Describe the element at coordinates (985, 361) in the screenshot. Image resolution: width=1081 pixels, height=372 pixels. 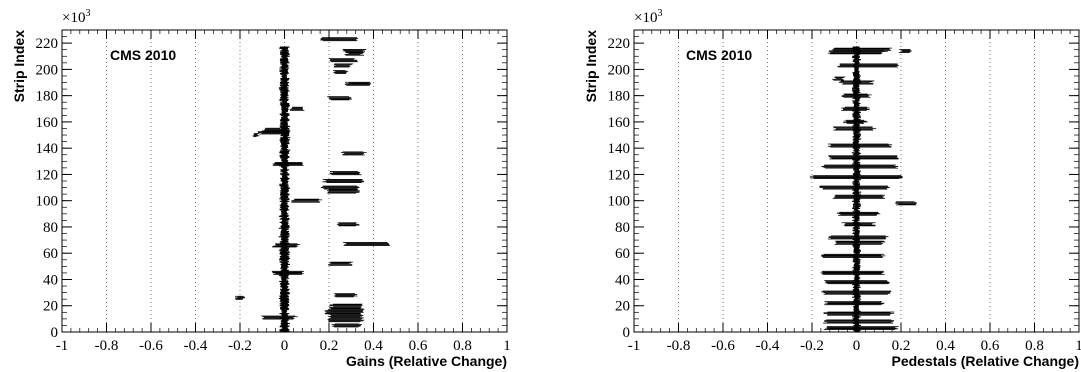
I see `x-axis-title: Pedestals (Relative Change)` at that location.